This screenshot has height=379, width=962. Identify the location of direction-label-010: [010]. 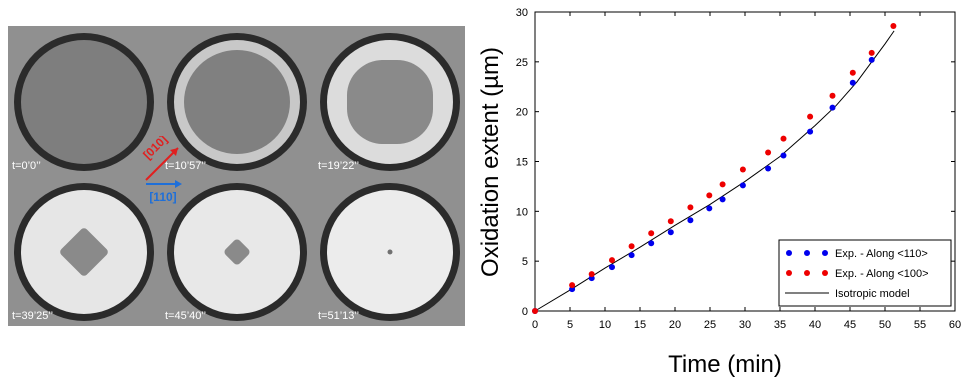
(155, 149).